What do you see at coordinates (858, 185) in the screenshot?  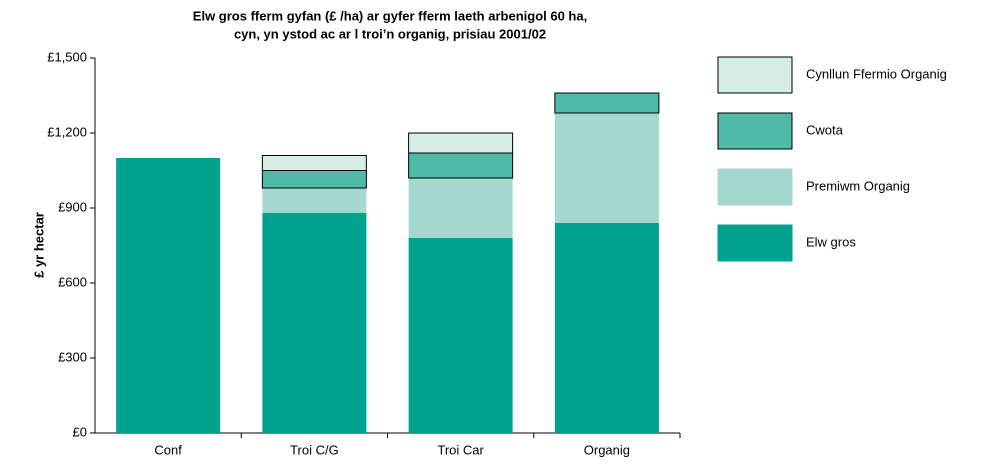 I see `legend-label: Premiwm Organig` at bounding box center [858, 185].